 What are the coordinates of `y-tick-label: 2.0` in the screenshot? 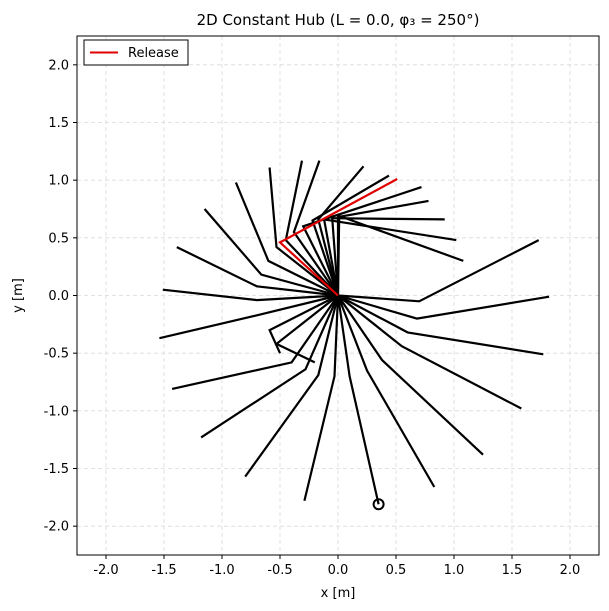 It's located at (58, 65).